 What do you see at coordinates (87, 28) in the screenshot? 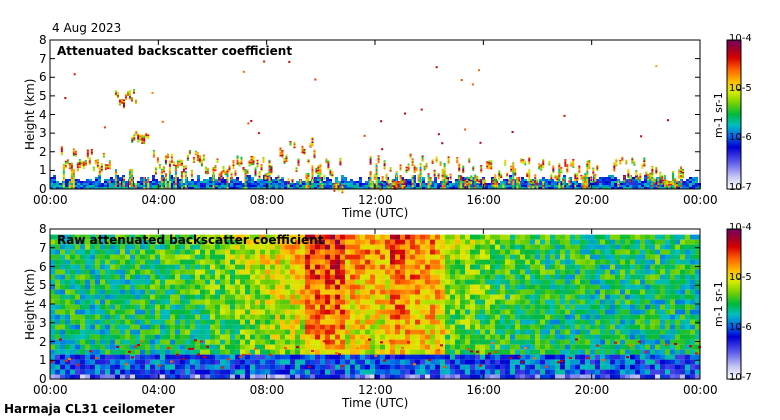
I see `date-label: 4 Aug 2023` at bounding box center [87, 28].